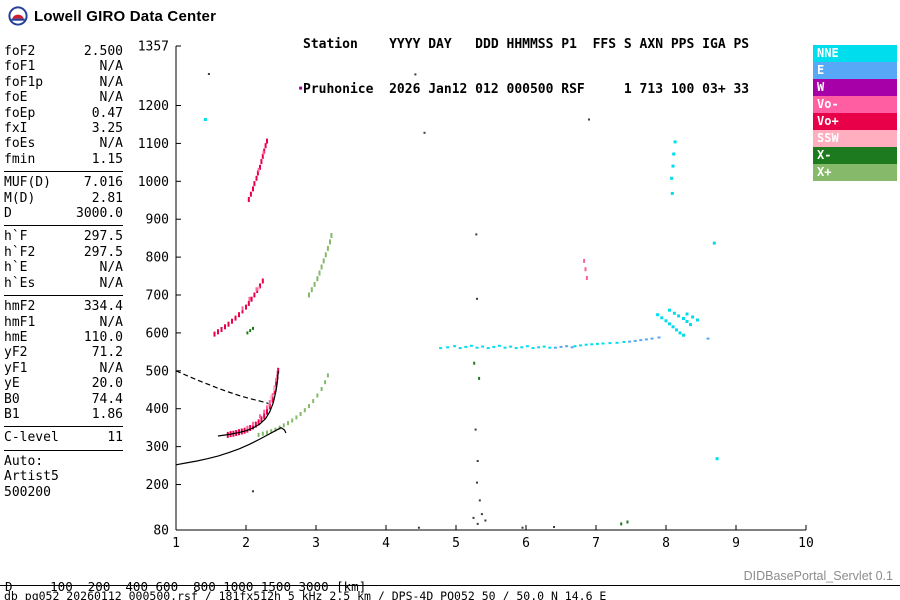  I want to click on param-row: hmE 110.0, so click(63, 337).